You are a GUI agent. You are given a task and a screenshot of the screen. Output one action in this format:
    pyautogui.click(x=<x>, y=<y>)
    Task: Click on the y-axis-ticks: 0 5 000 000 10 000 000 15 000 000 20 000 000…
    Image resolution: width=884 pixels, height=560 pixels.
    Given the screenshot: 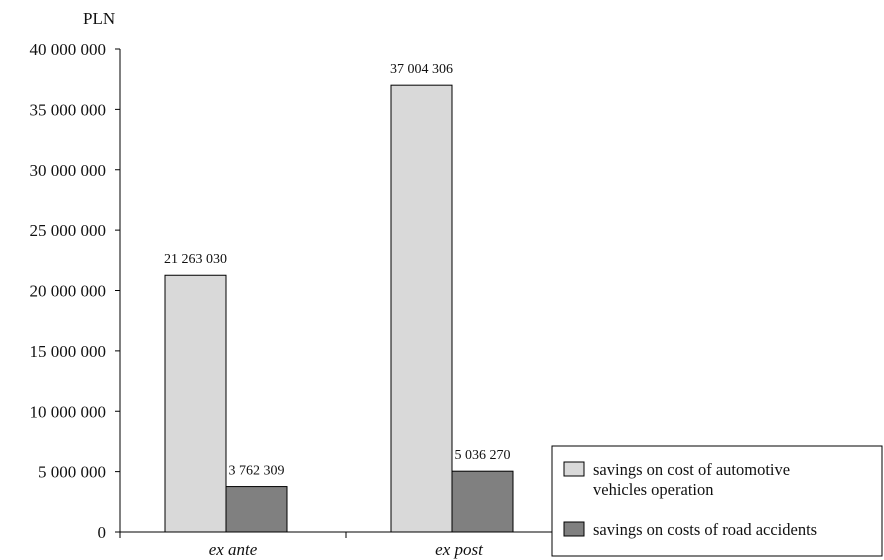 What is the action you would take?
    pyautogui.click(x=75, y=291)
    